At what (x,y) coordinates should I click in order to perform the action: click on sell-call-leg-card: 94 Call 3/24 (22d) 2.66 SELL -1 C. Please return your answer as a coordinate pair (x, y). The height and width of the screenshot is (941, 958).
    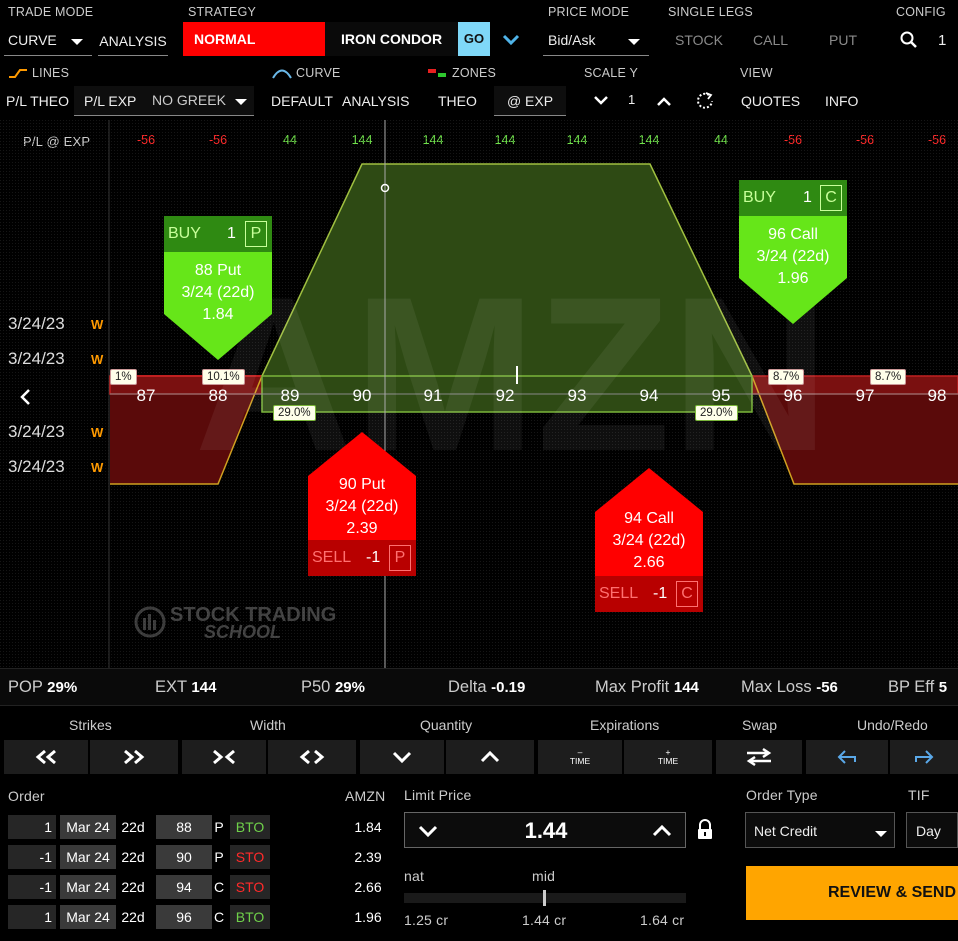
    Looking at the image, I should click on (649, 540).